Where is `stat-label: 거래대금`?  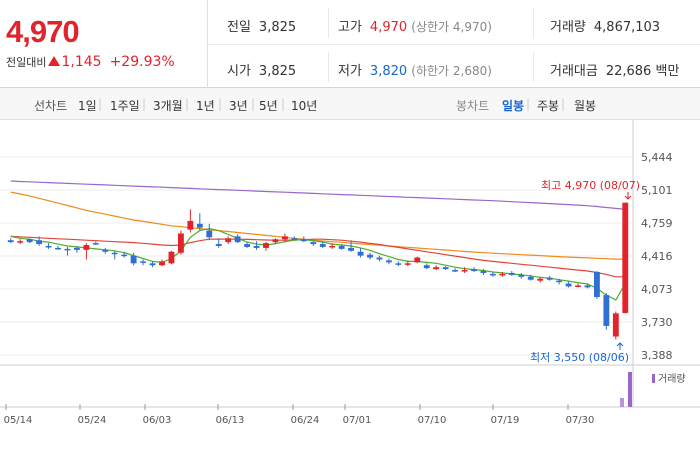
stat-label: 거래대금 is located at coordinates (574, 71).